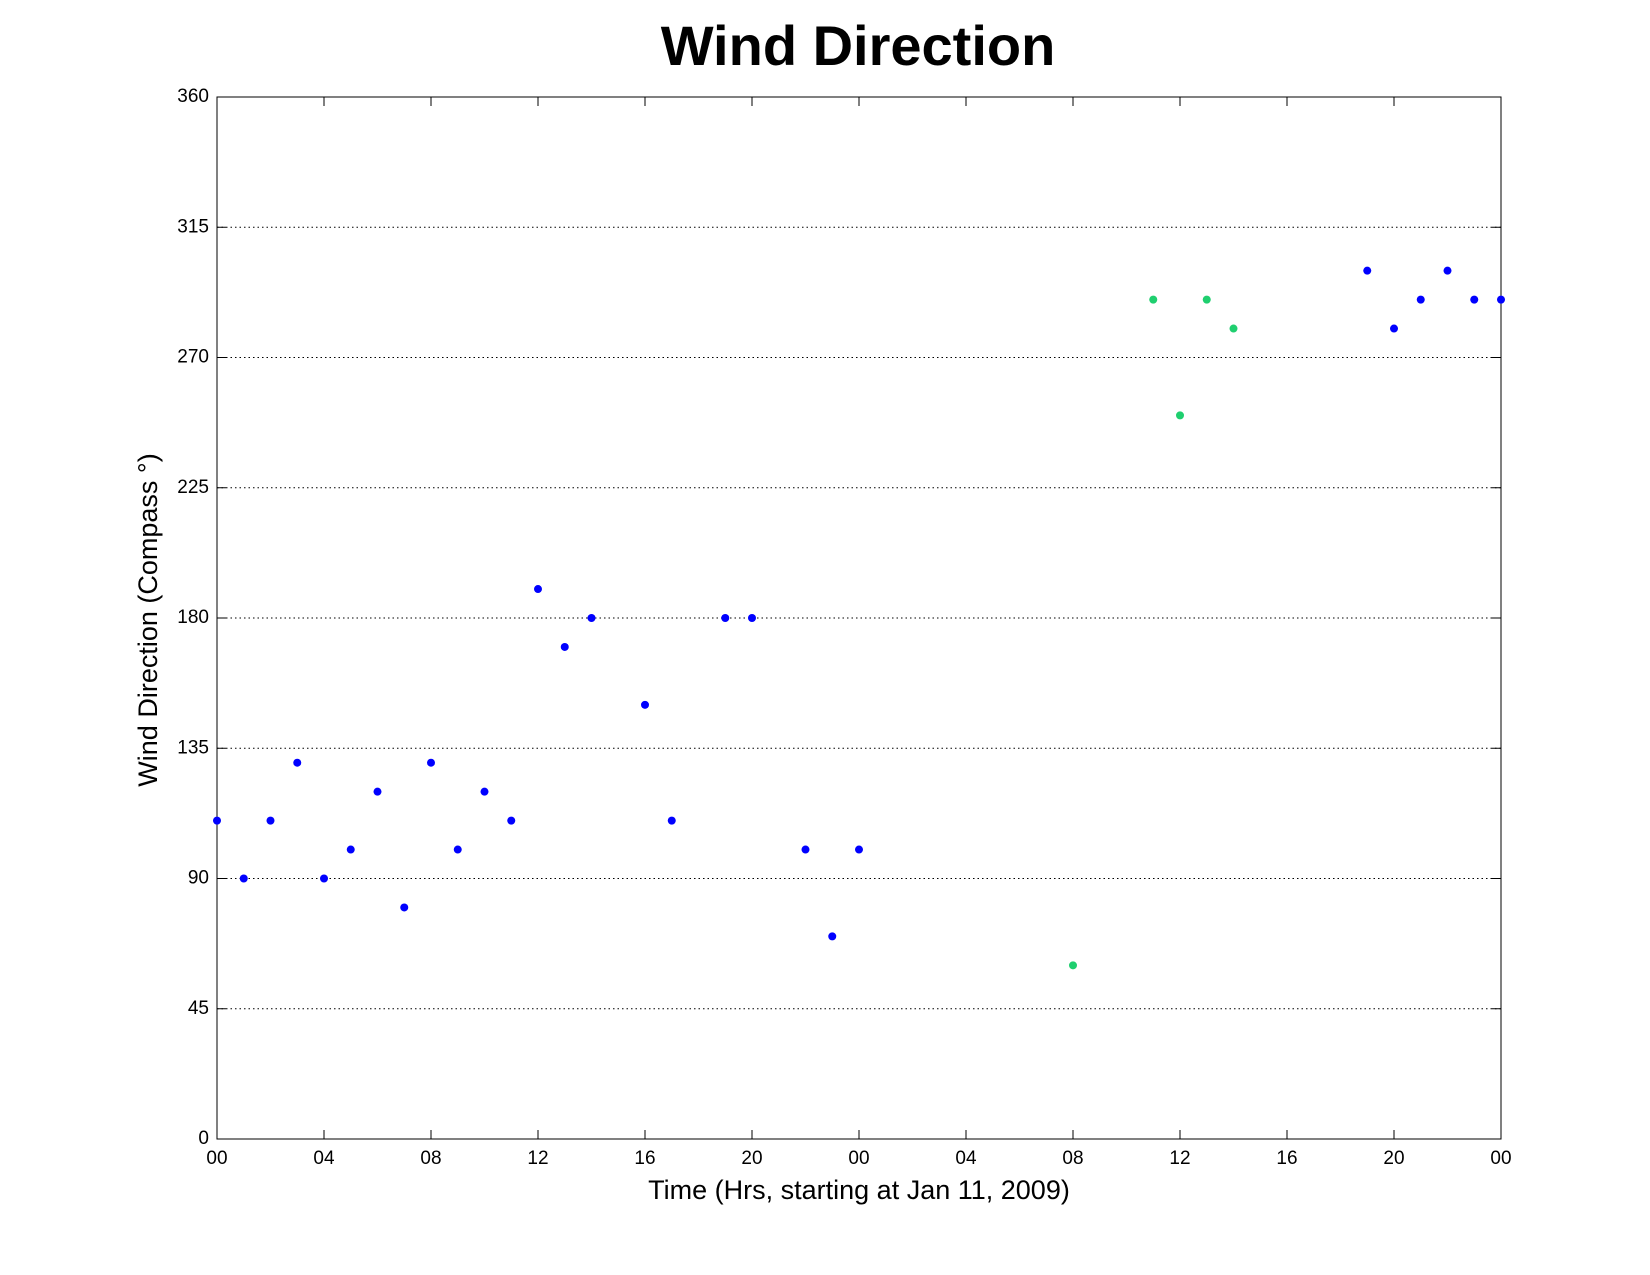 The height and width of the screenshot is (1275, 1650). Describe the element at coordinates (859, 1190) in the screenshot. I see `x-axis-label: Time (Hrs, starting at Jan 11, 2009)` at that location.